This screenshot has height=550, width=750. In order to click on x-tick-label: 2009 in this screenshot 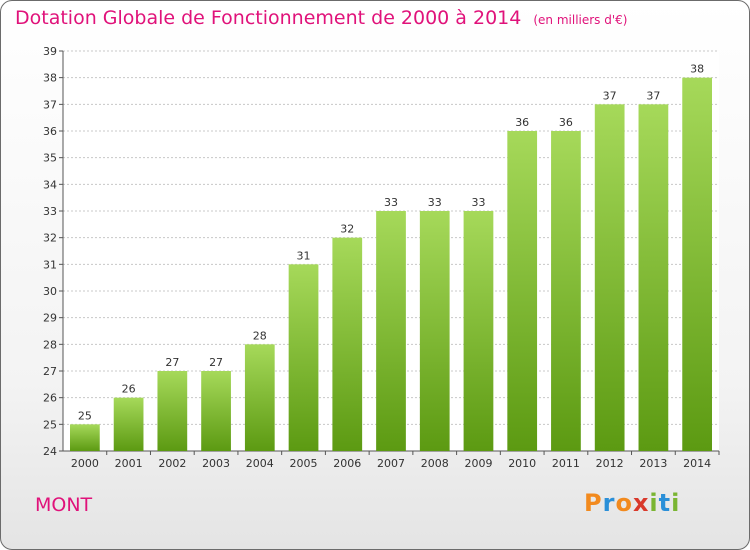, I will do `click(478, 463)`.